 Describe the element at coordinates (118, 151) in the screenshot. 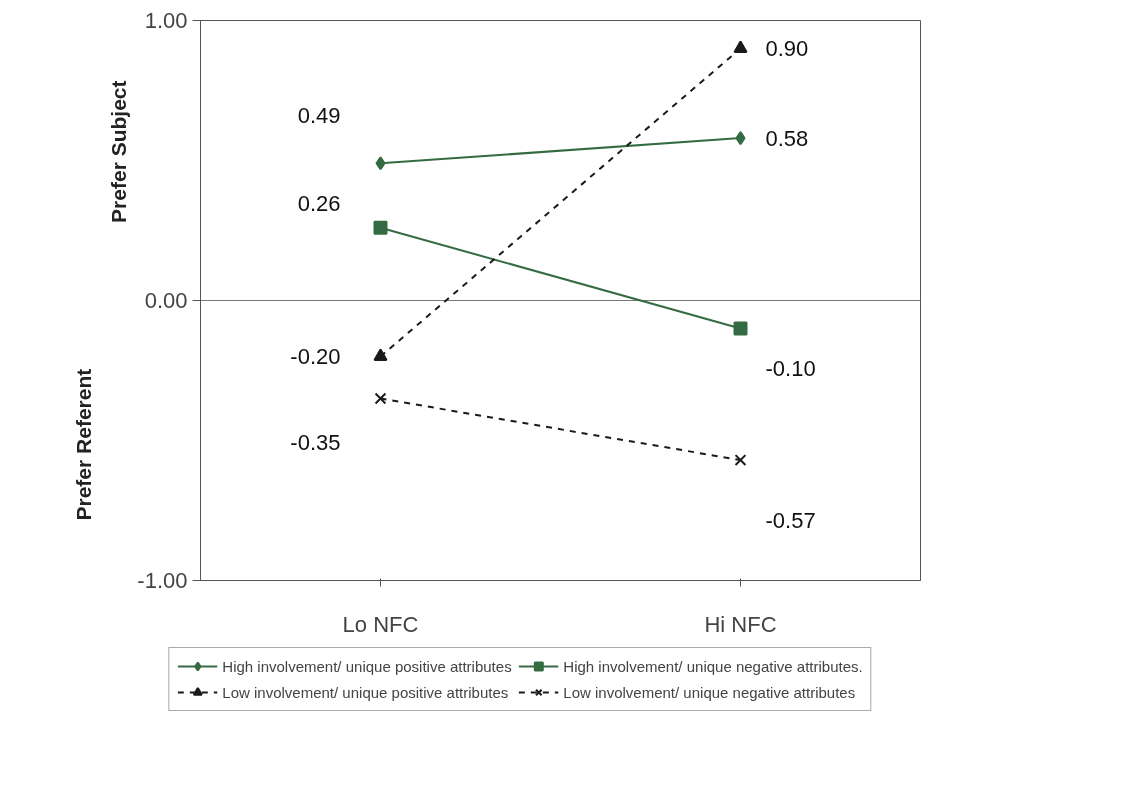

I see `text: Prefer Subject` at that location.